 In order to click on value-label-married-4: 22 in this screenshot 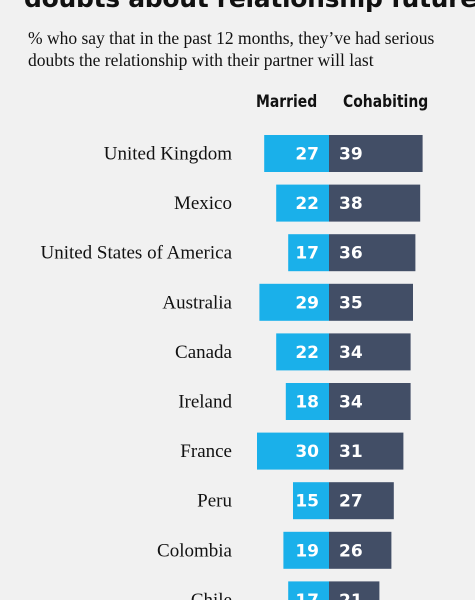, I will do `click(307, 353)`.